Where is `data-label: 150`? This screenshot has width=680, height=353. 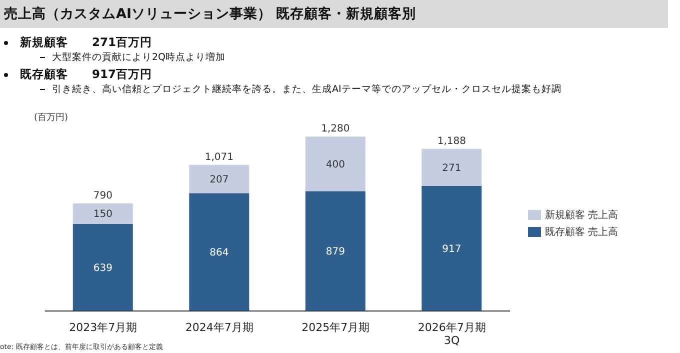
data-label: 150 is located at coordinates (102, 214).